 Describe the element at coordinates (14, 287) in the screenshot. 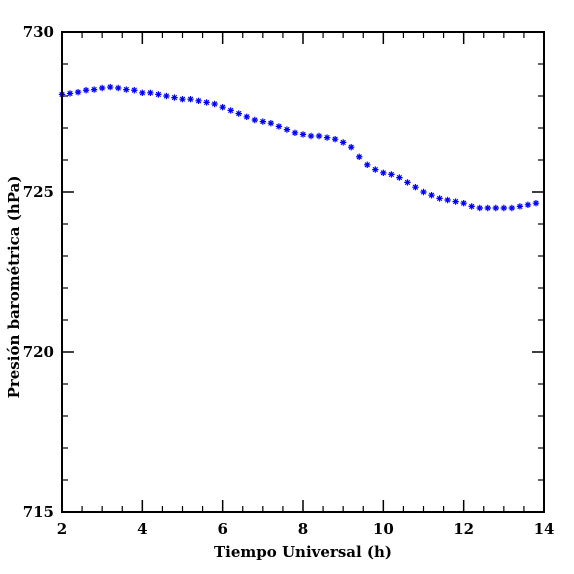

I see `y-axis-label: Presión barométrica (hPa)` at that location.